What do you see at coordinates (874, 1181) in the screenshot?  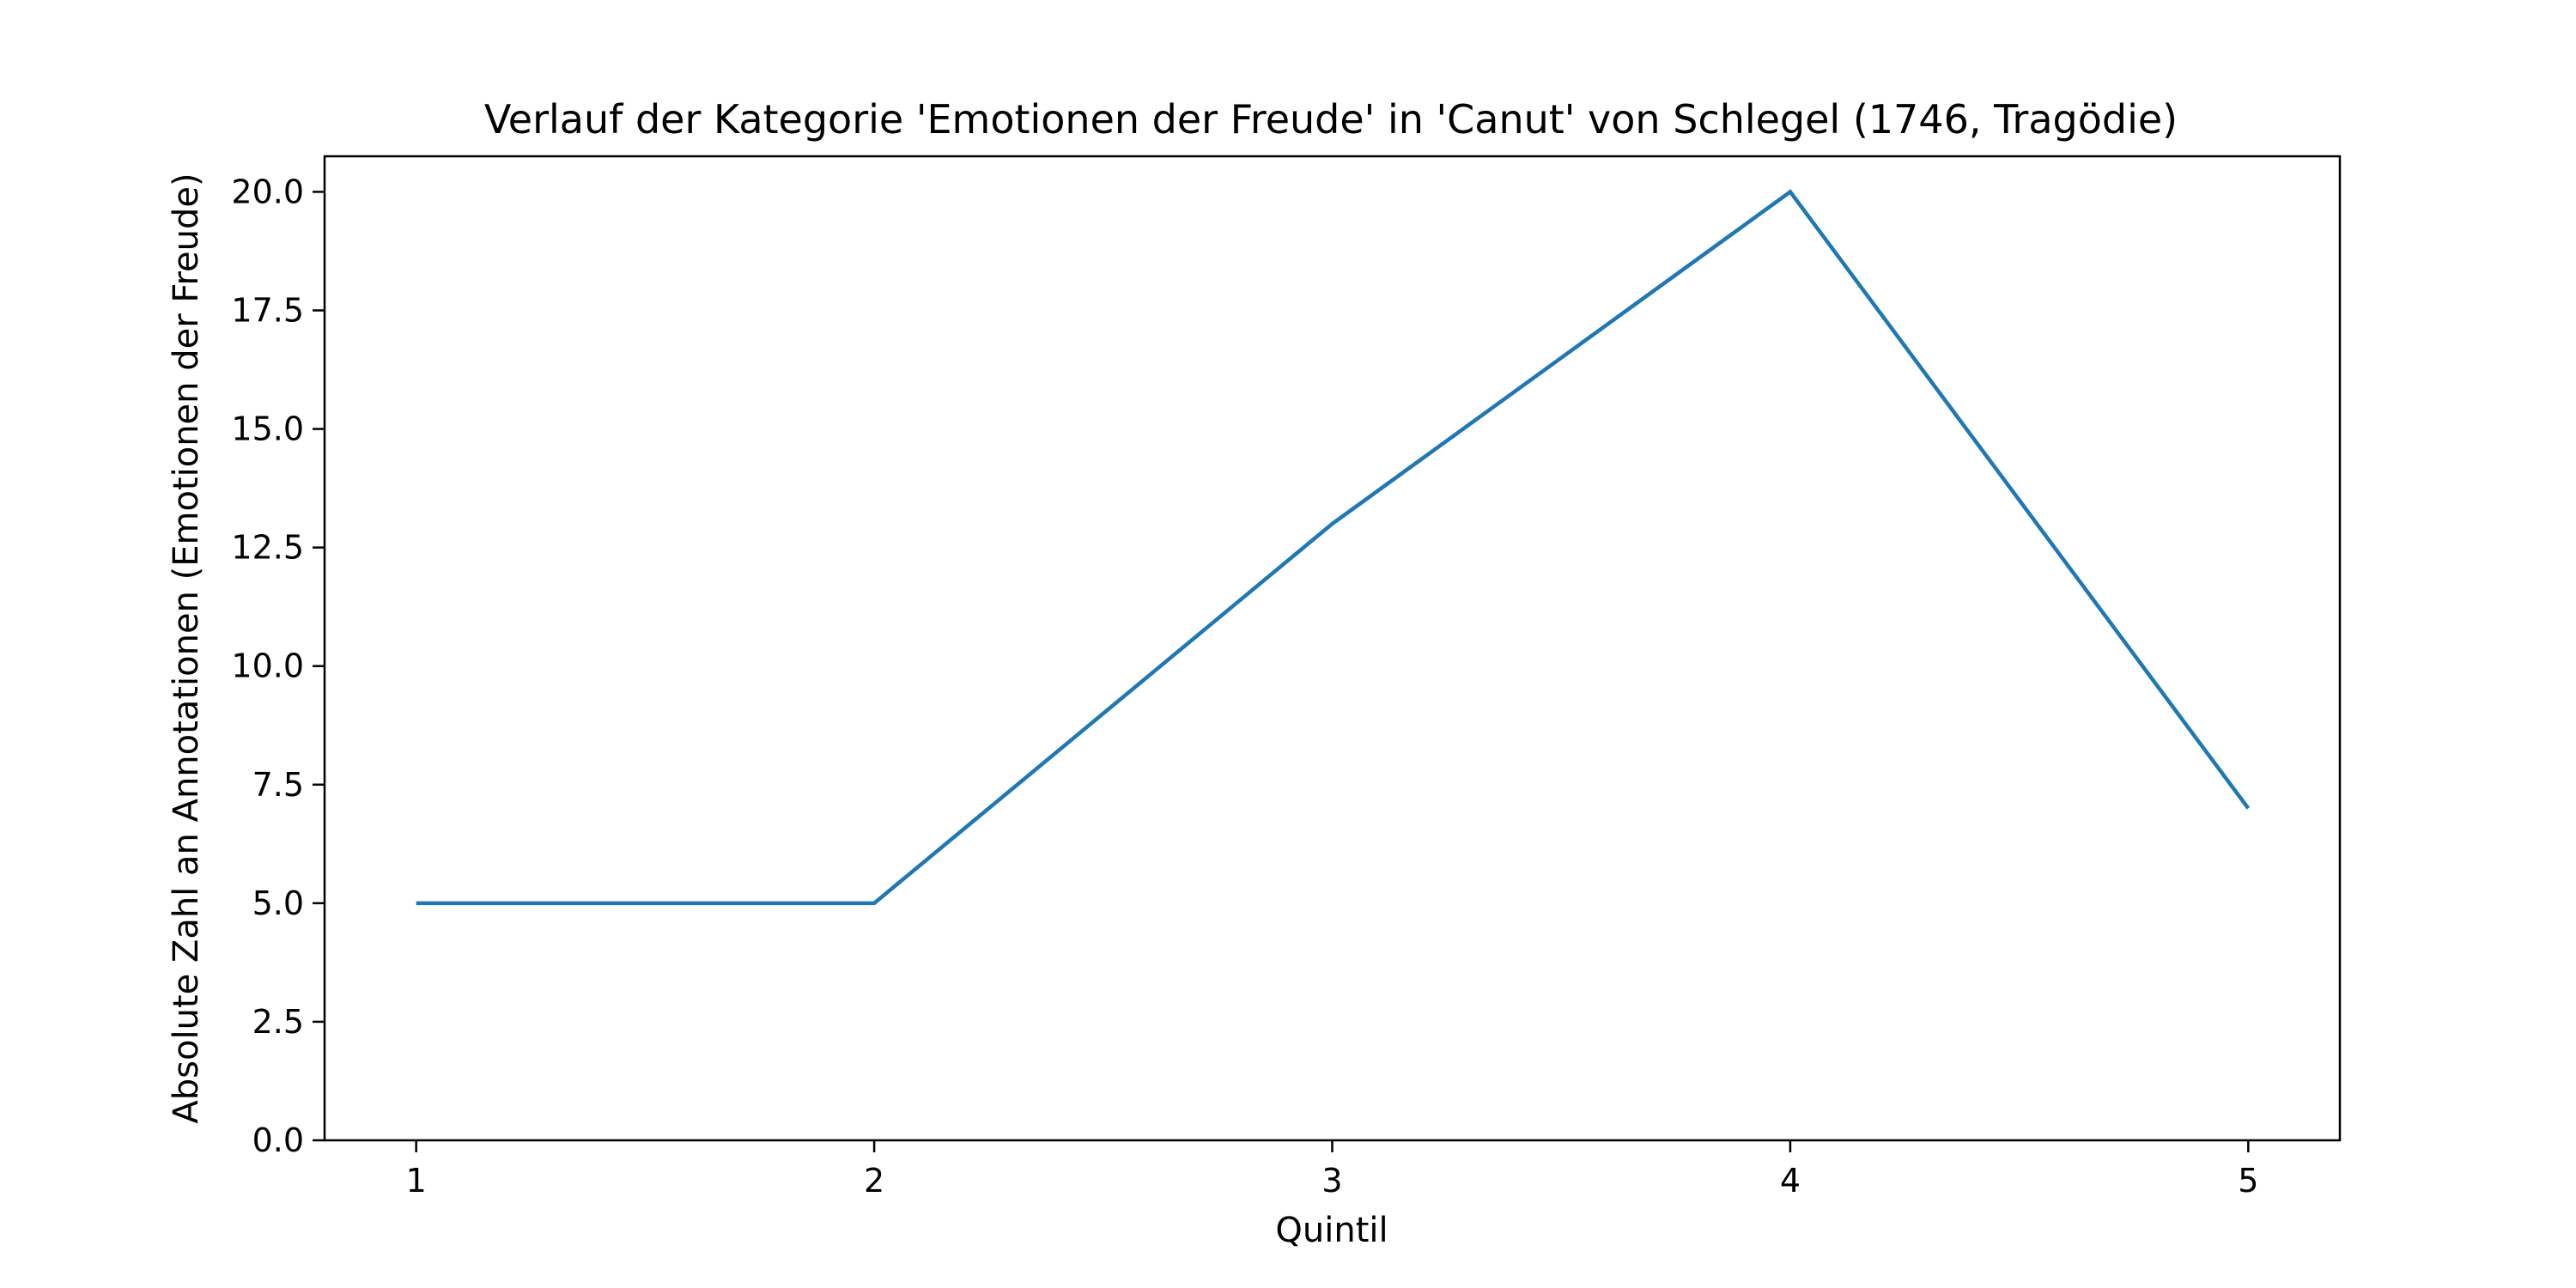 I see `x-tick-label: 2` at bounding box center [874, 1181].